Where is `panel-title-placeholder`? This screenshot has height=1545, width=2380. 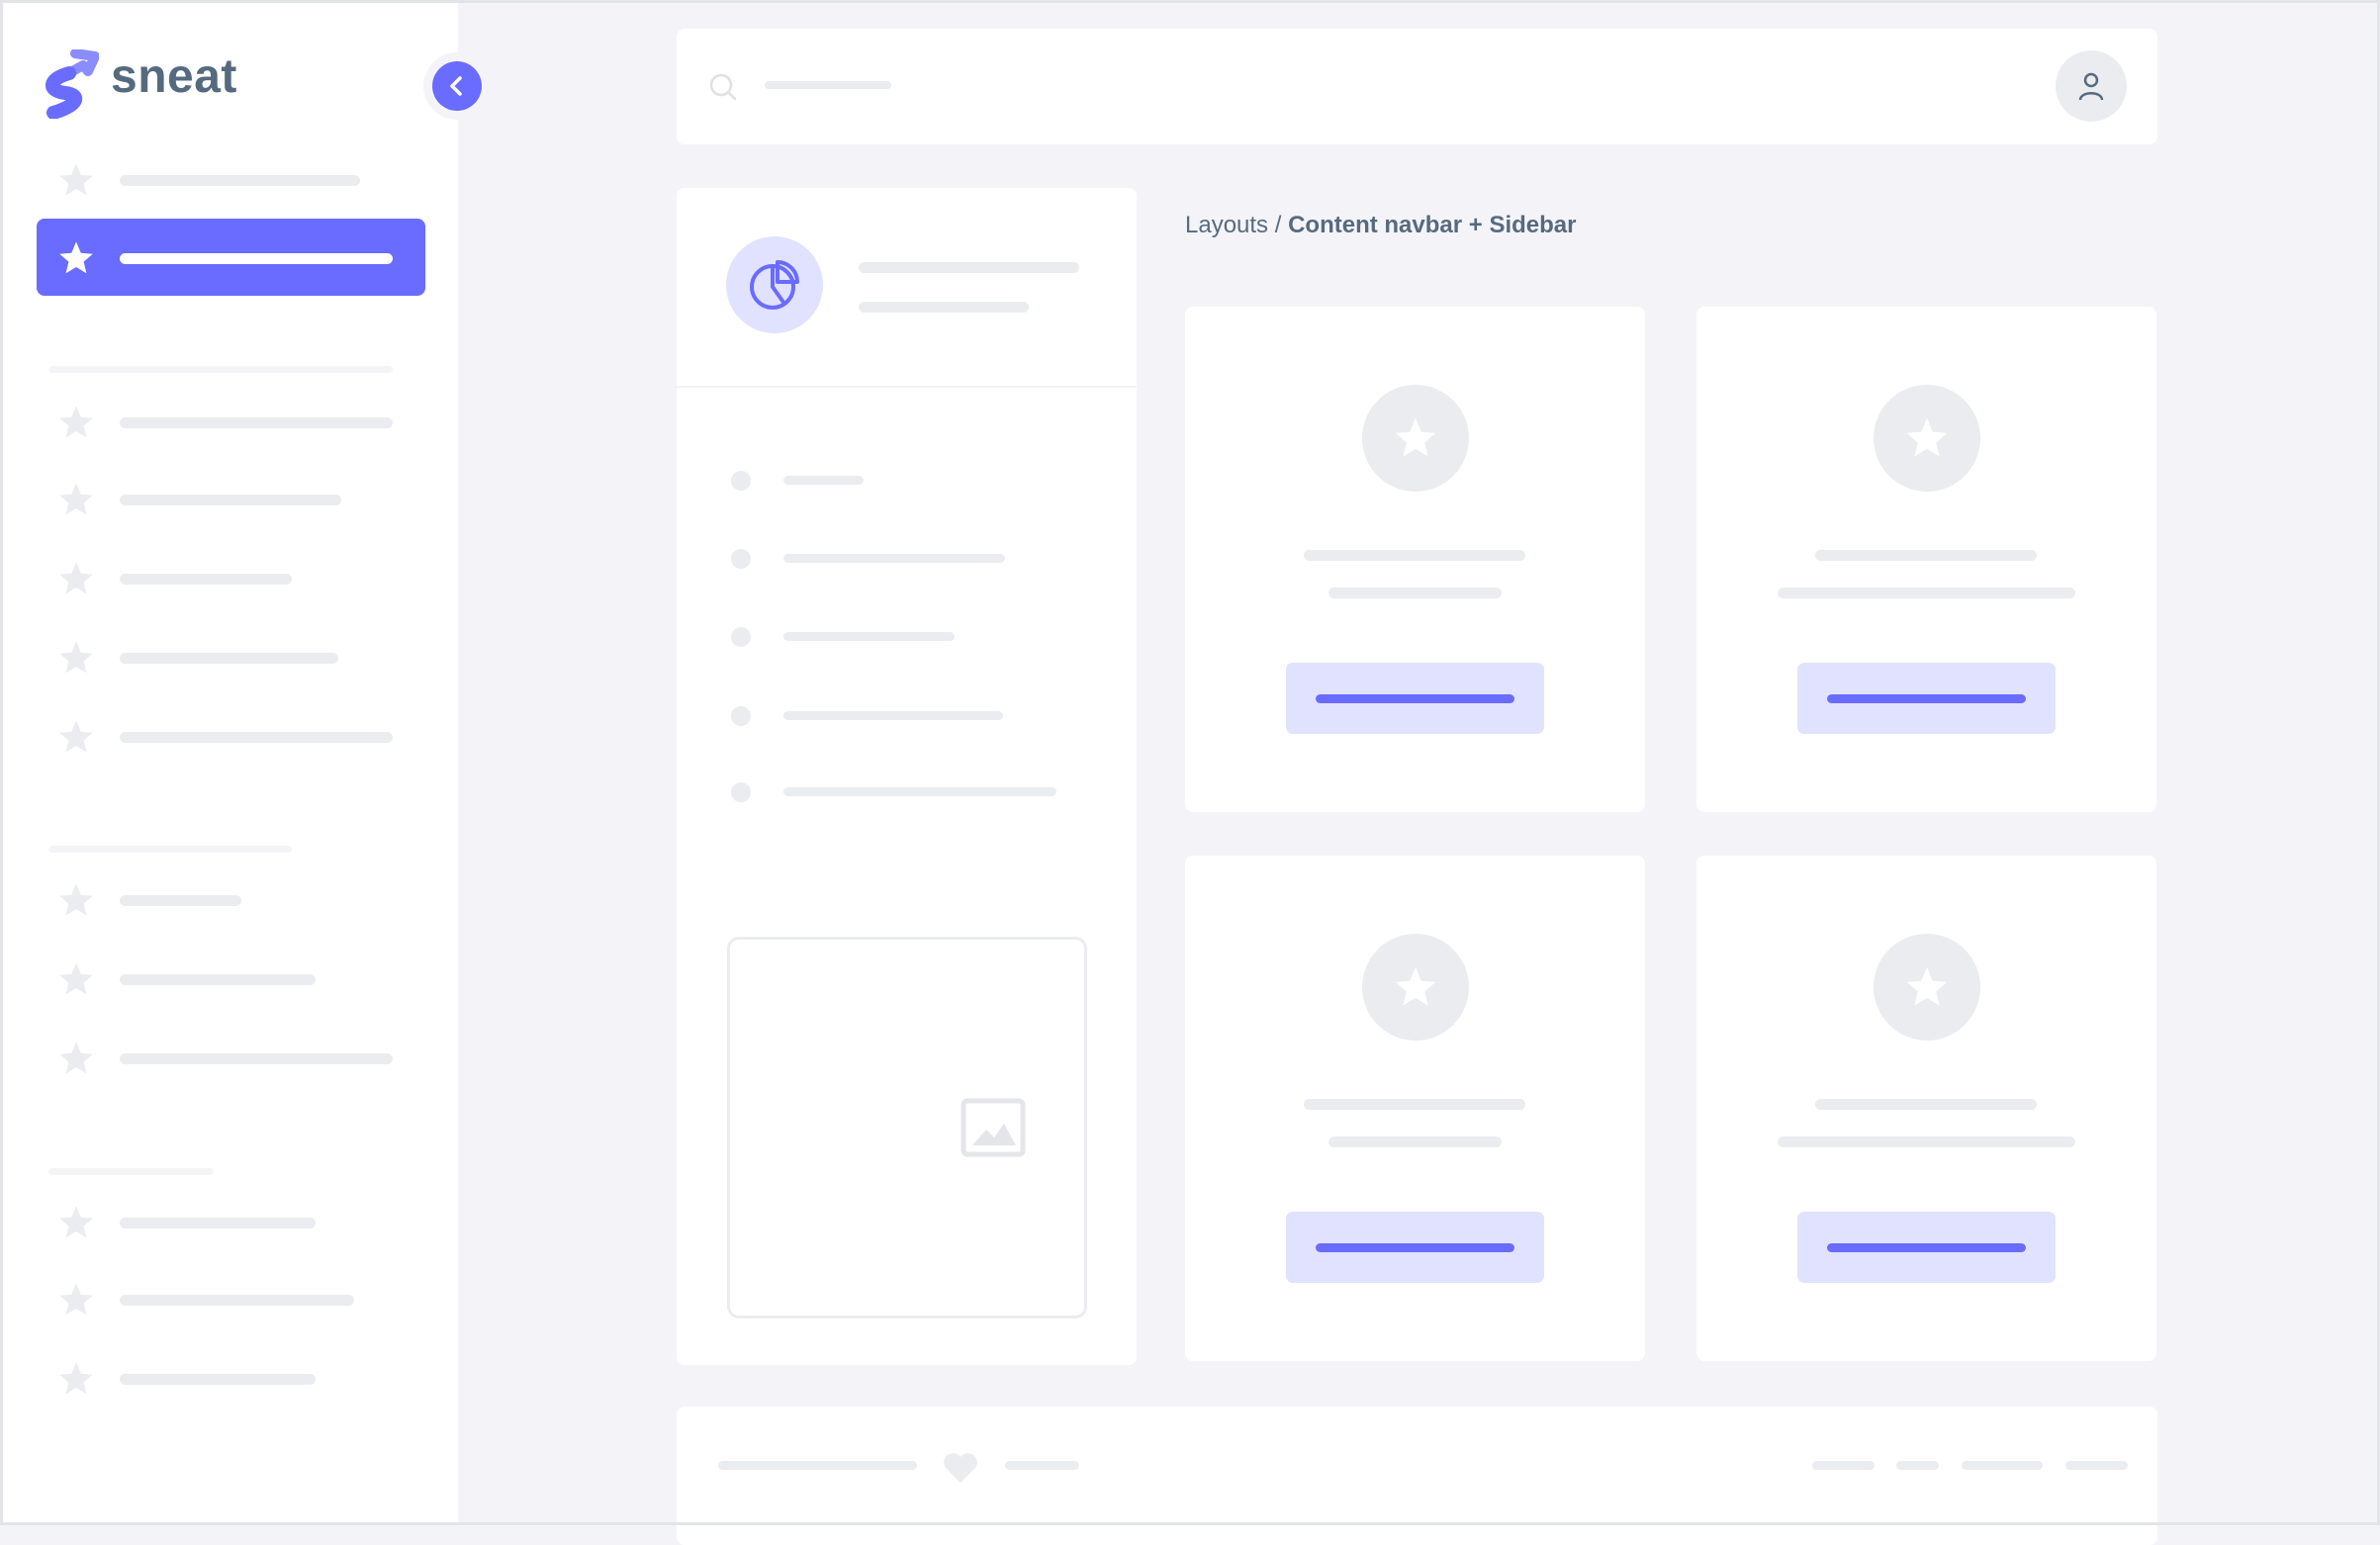
panel-title-placeholder is located at coordinates (969, 267).